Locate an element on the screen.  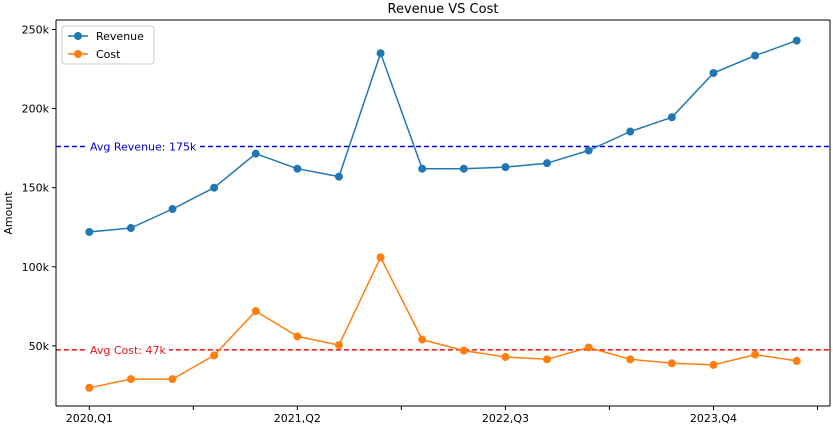
x-tick-label: 2023,Q4 is located at coordinates (713, 418).